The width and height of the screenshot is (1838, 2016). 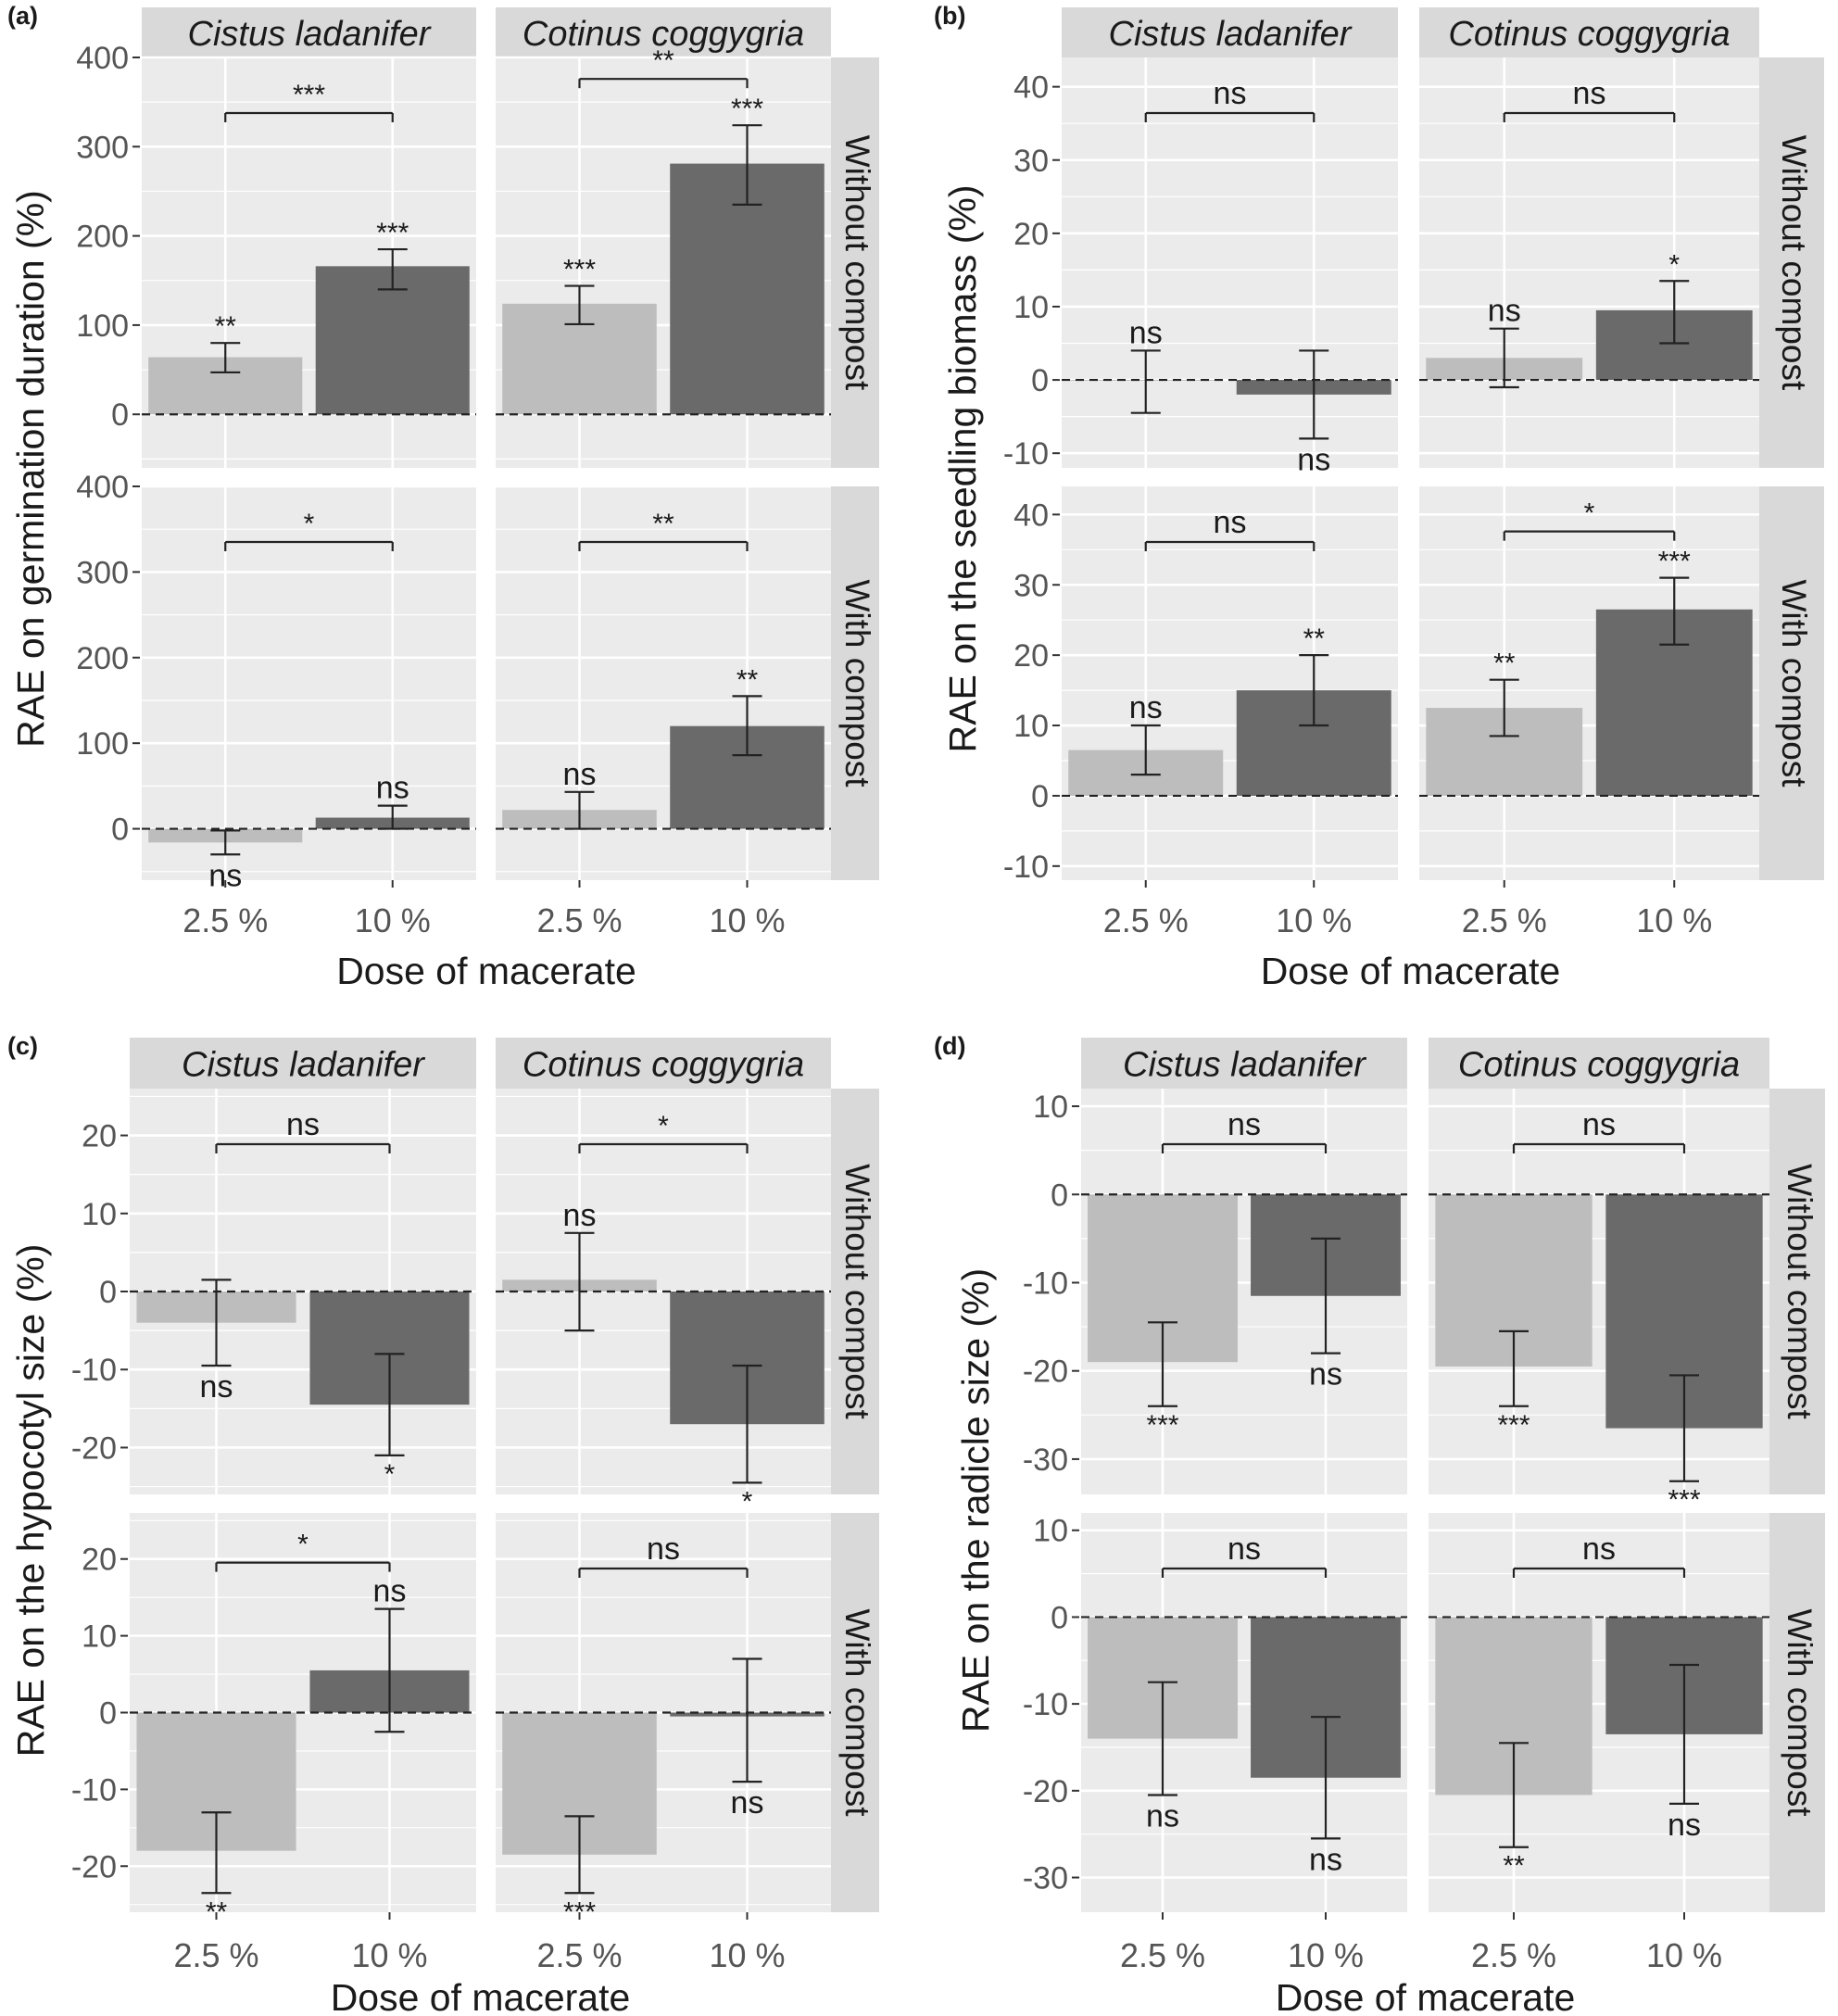 I want to click on facet-cell: ** ns * 2.5 % 10 %, so click(x=303, y=1743).